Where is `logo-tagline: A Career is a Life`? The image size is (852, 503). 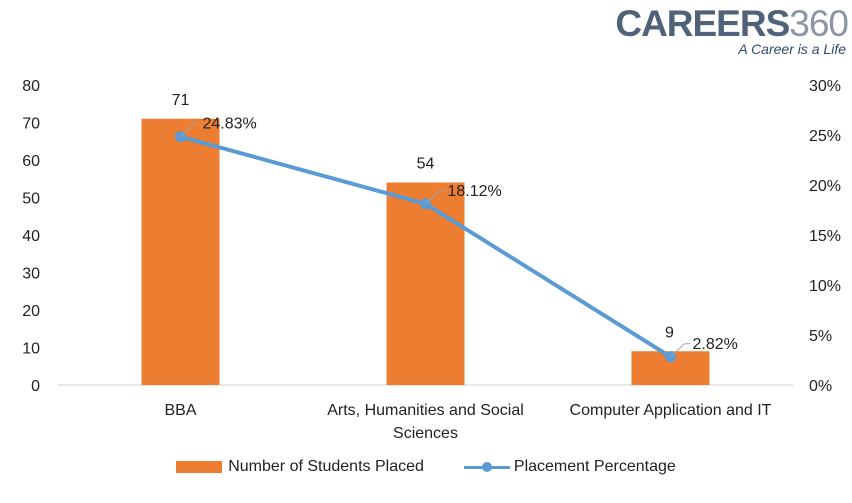 logo-tagline: A Career is a Life is located at coordinates (792, 49).